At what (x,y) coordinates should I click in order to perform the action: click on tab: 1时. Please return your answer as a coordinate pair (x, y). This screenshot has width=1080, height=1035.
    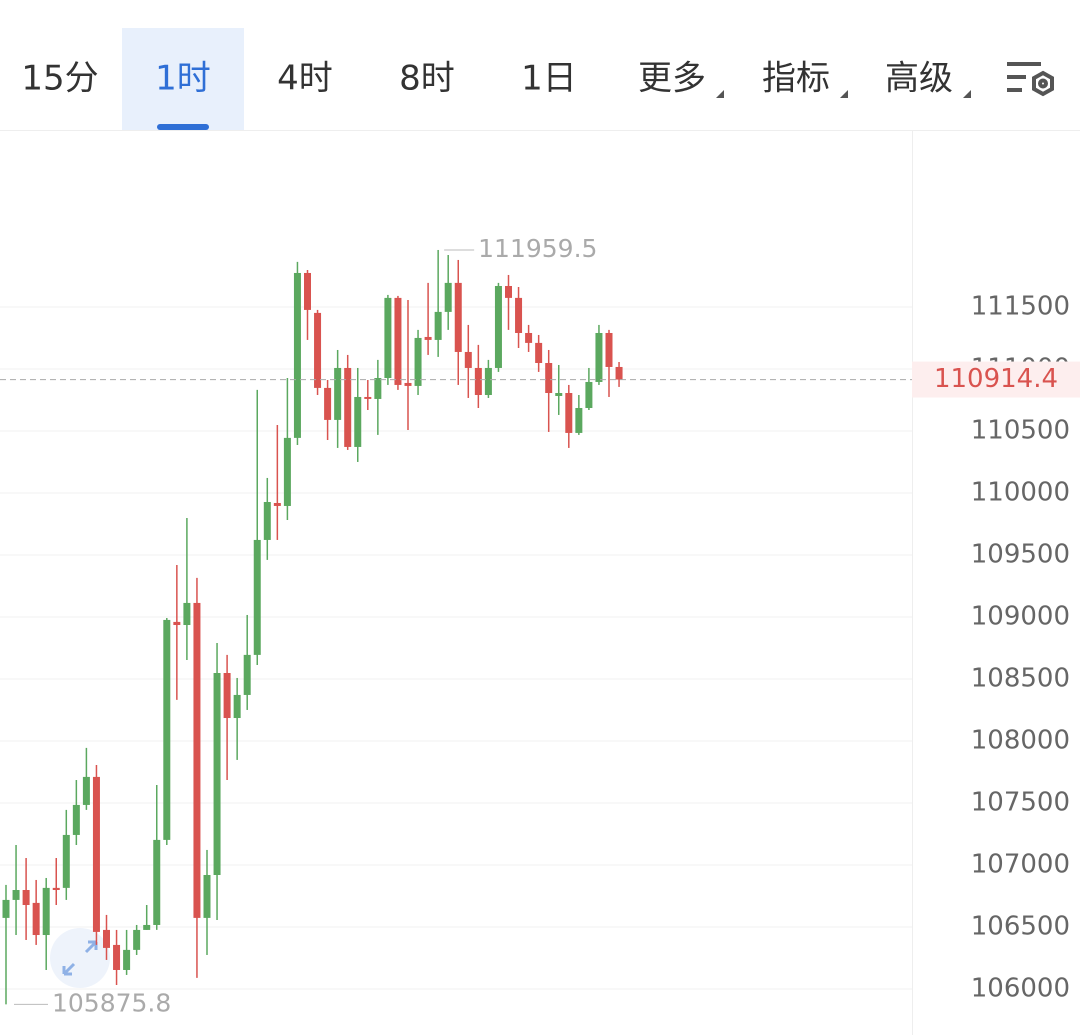
    Looking at the image, I should click on (183, 79).